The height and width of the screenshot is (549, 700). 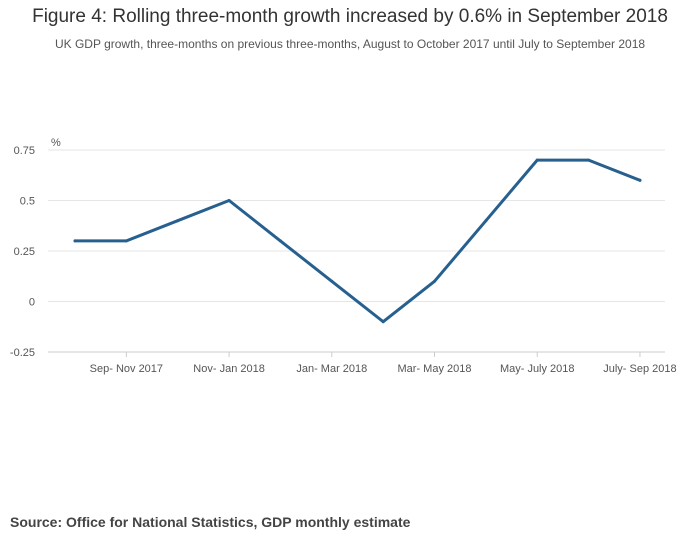 I want to click on x-tick-label: Nov- Jan 2018, so click(x=229, y=369).